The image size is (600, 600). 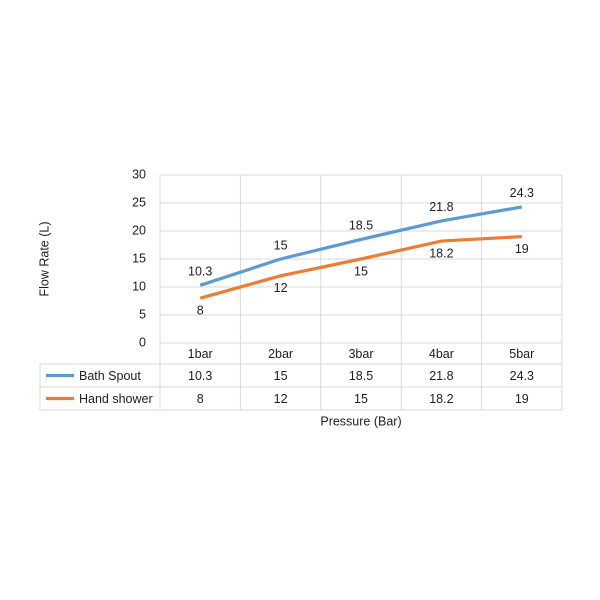 I want to click on table-value: 21.8, so click(x=441, y=376).